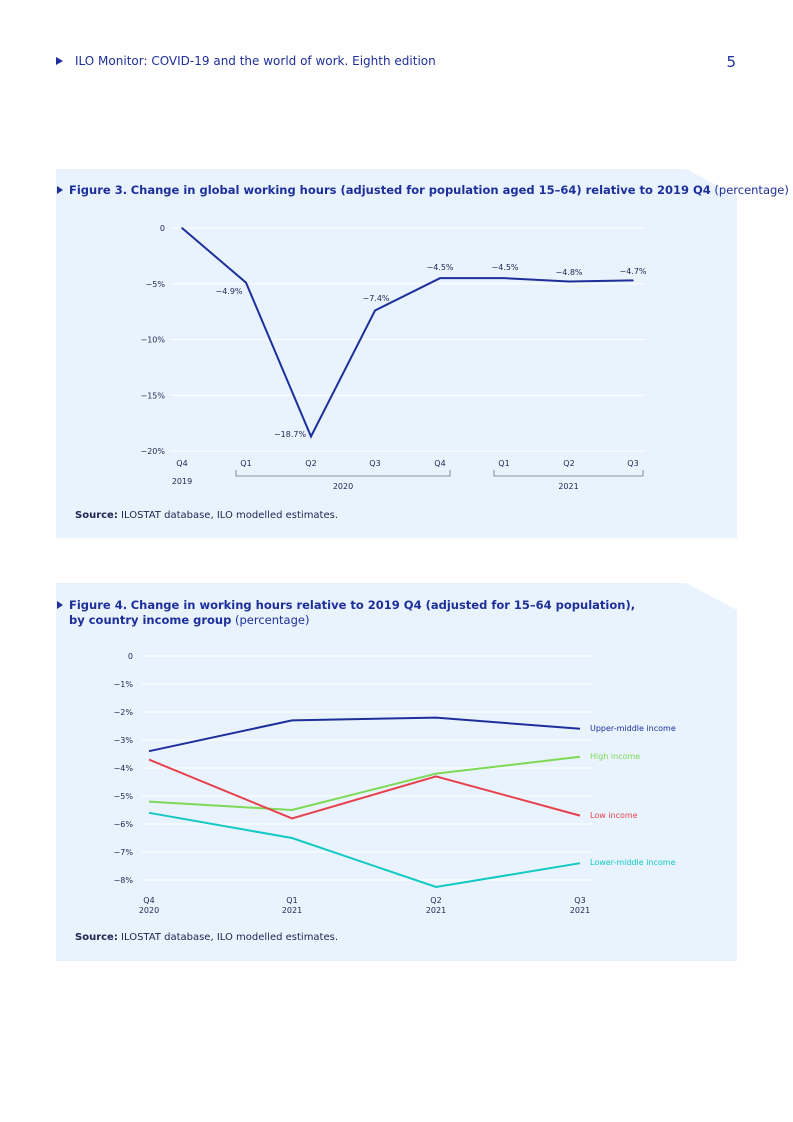 This screenshot has height=1122, width=793. I want to click on fig4-legend-label: Lower-middle income, so click(633, 862).